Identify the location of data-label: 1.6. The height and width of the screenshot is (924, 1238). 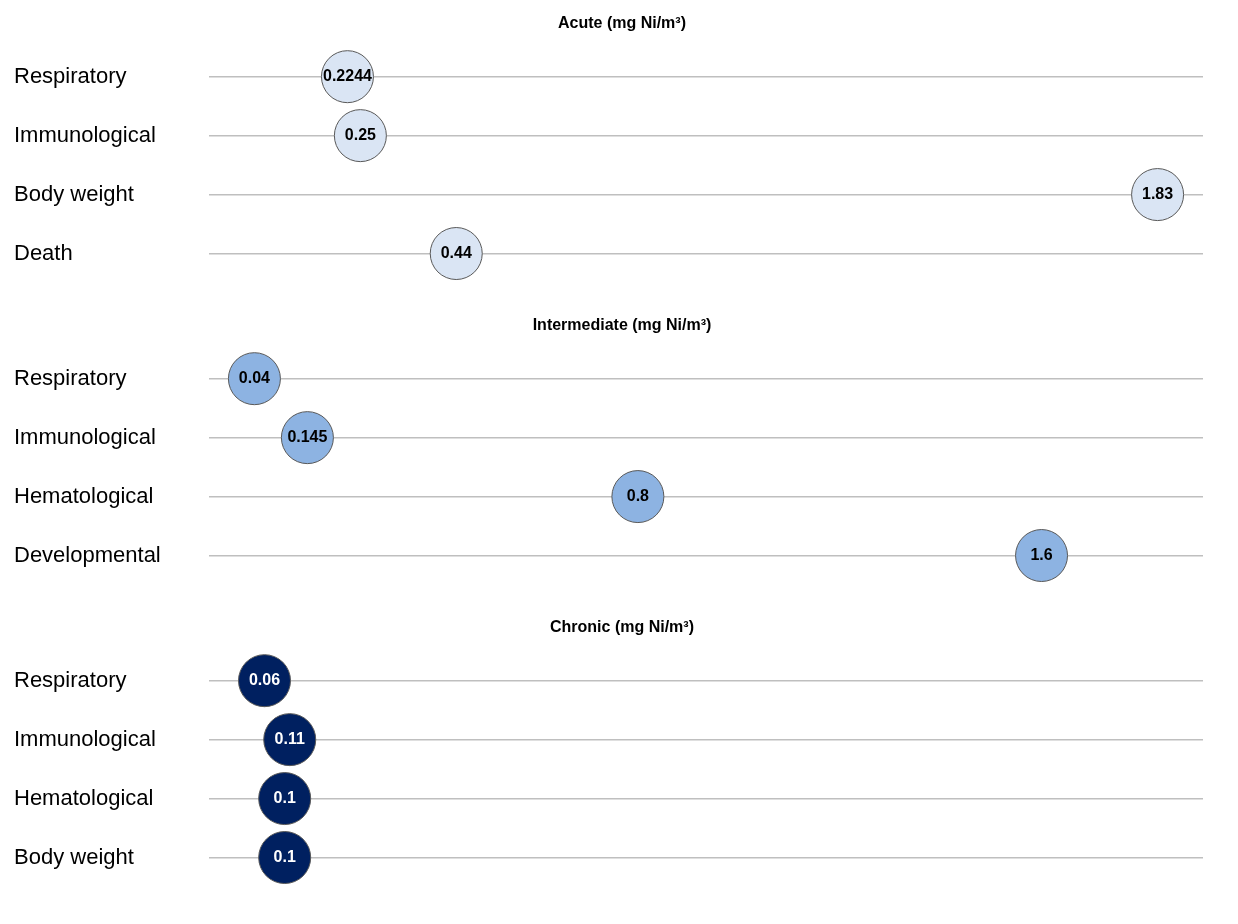
(1041, 554).